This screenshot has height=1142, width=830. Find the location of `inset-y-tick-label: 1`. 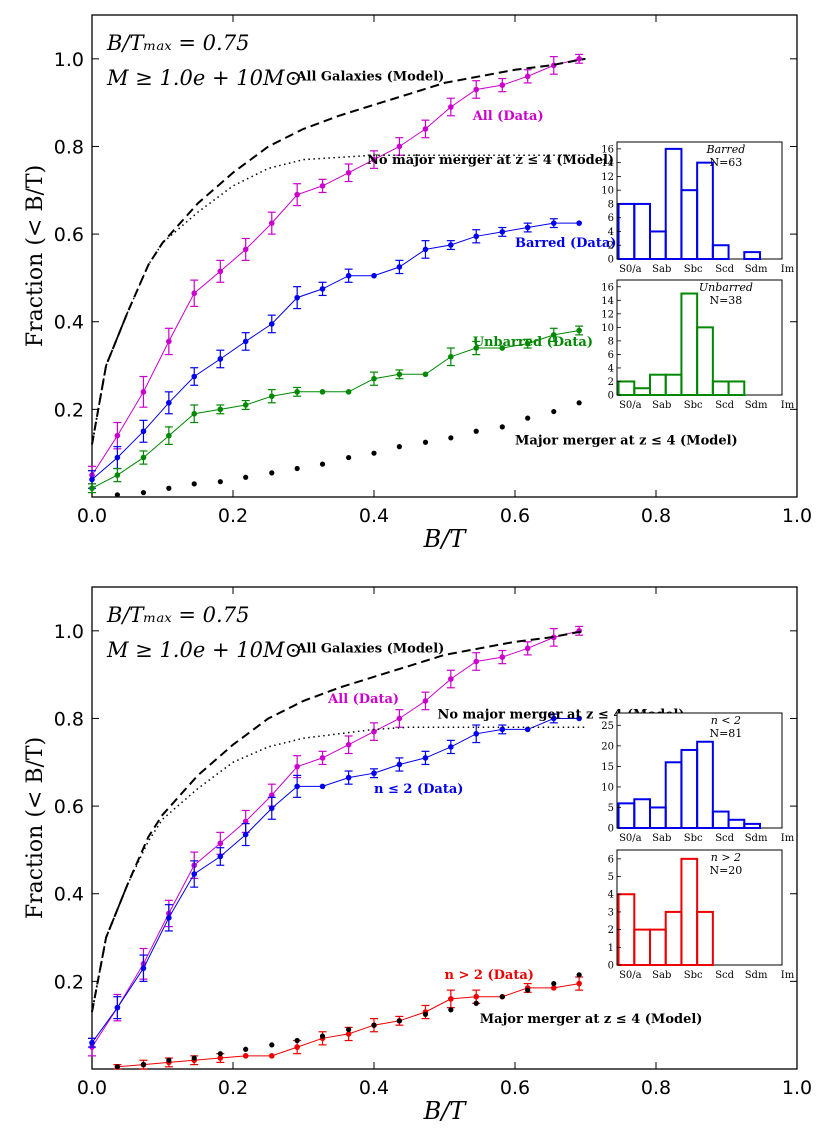

inset-y-tick-label: 1 is located at coordinates (611, 948).